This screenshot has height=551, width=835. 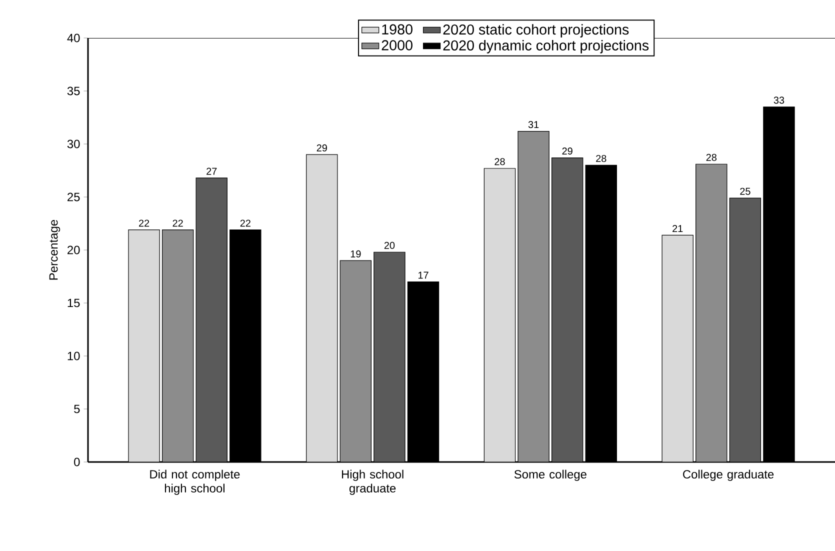 What do you see at coordinates (423, 275) in the screenshot?
I see `data-label: 17` at bounding box center [423, 275].